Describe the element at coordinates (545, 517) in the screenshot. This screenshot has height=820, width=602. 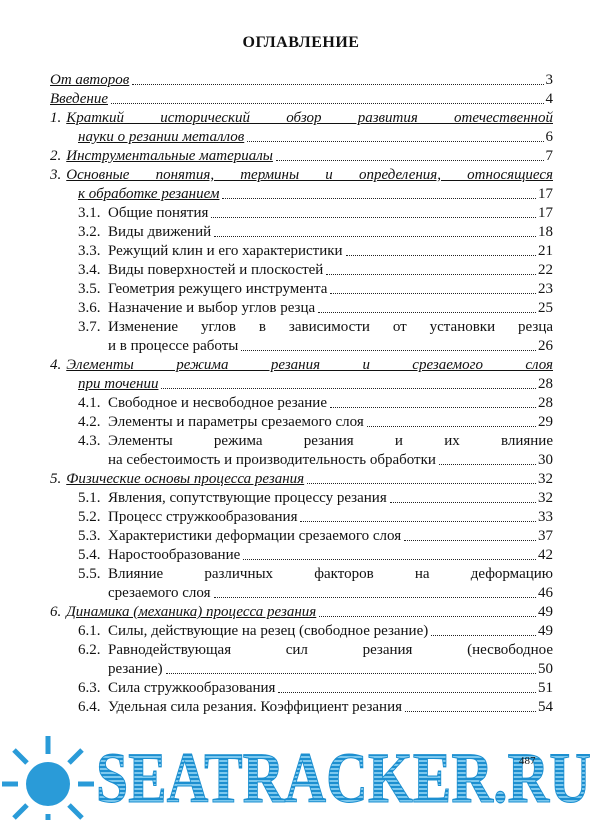
I see `page-ref: 33` at that location.